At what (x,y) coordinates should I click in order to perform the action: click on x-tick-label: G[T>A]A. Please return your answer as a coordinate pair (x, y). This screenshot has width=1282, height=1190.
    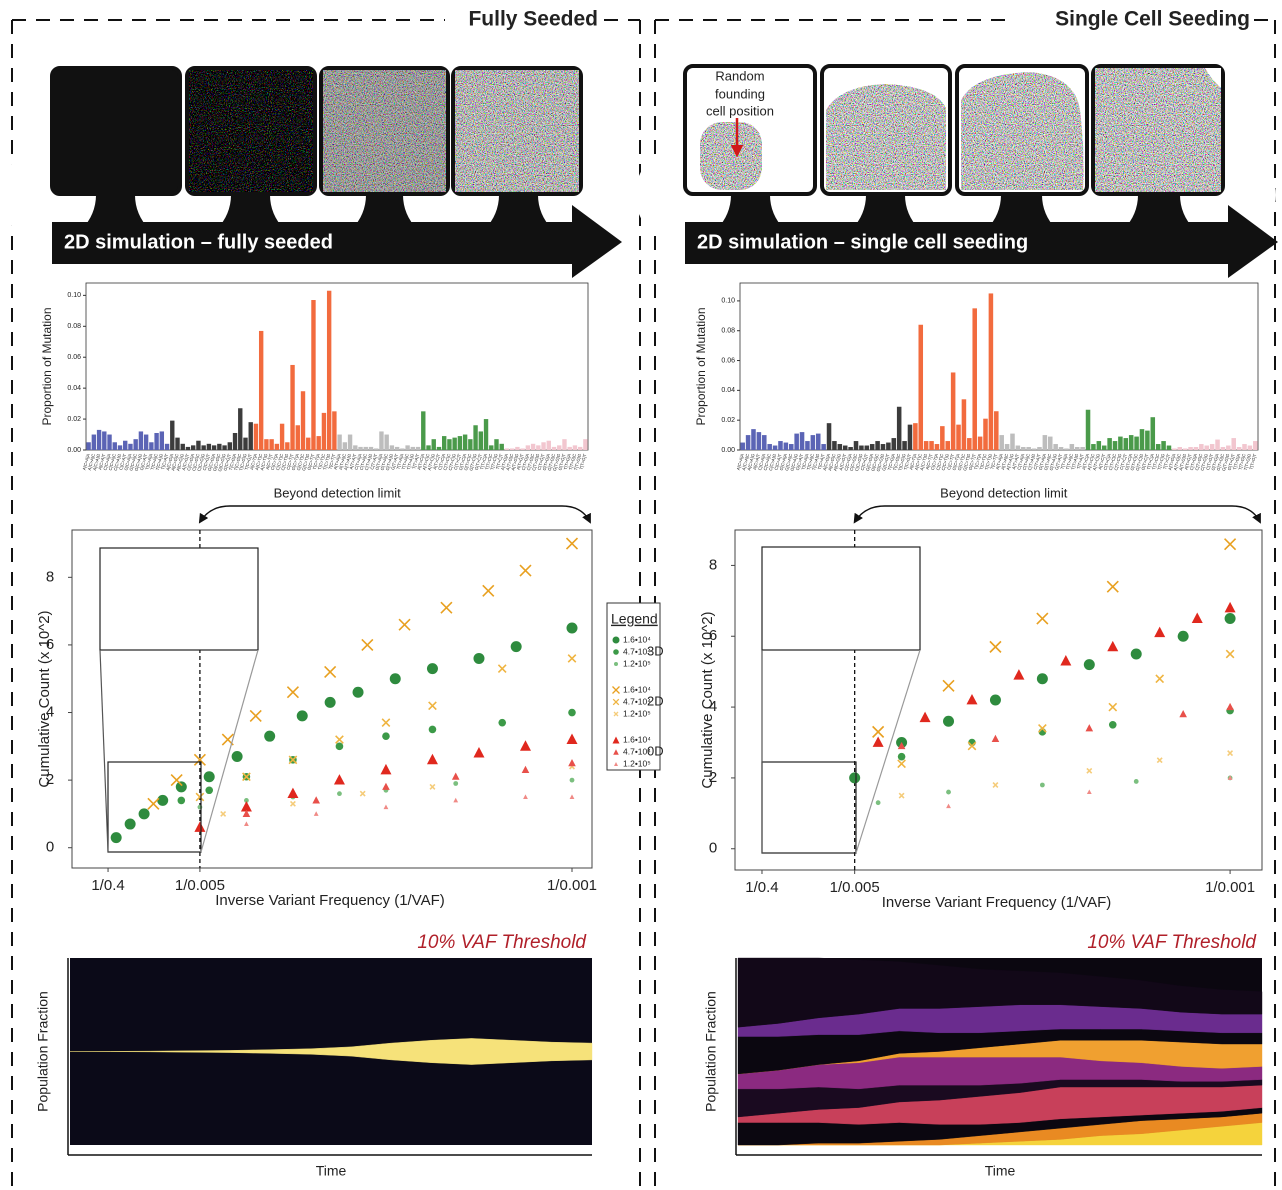
    Looking at the image, I should click on (1042, 461).